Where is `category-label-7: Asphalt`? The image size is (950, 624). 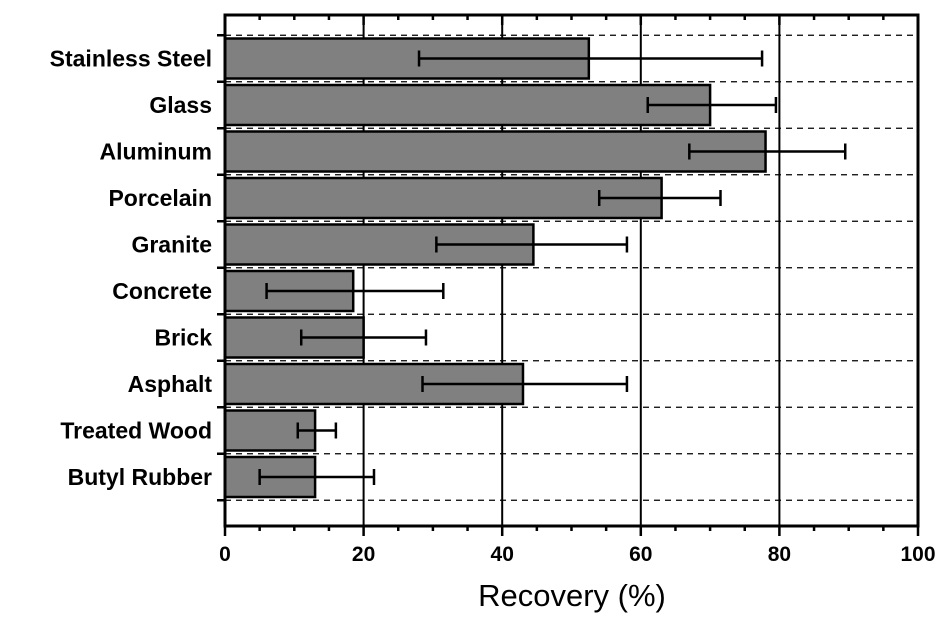
category-label-7: Asphalt is located at coordinates (170, 384).